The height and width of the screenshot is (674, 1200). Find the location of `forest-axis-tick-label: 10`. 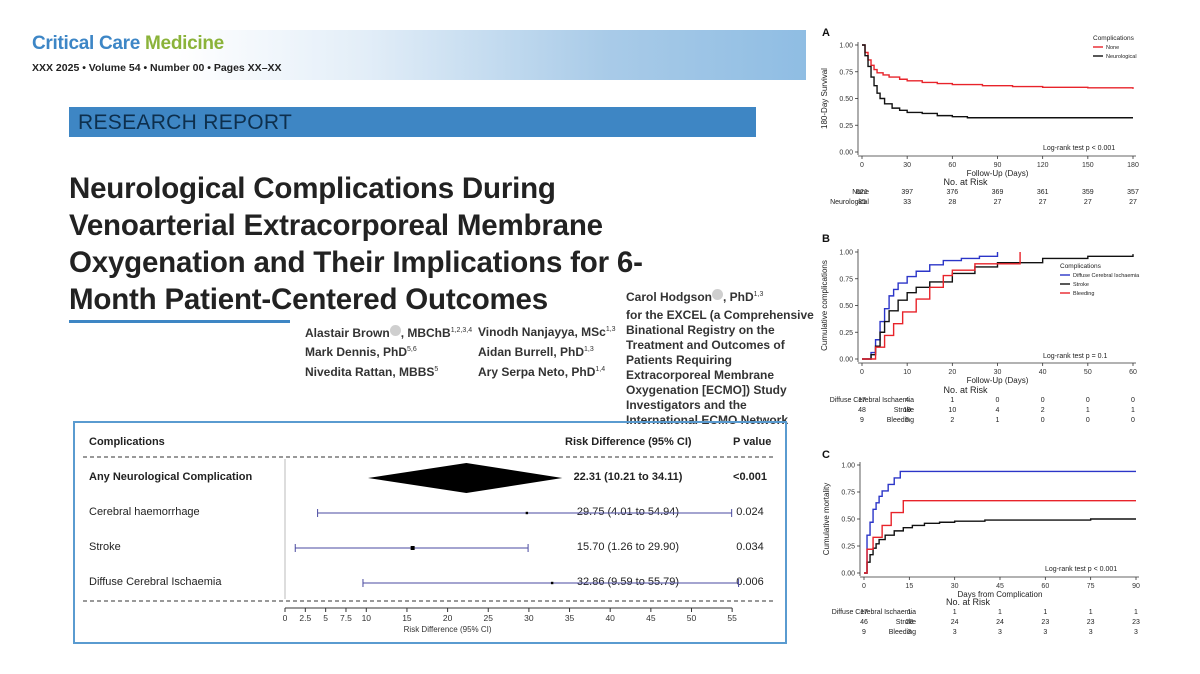

forest-axis-tick-label: 10 is located at coordinates (367, 618).